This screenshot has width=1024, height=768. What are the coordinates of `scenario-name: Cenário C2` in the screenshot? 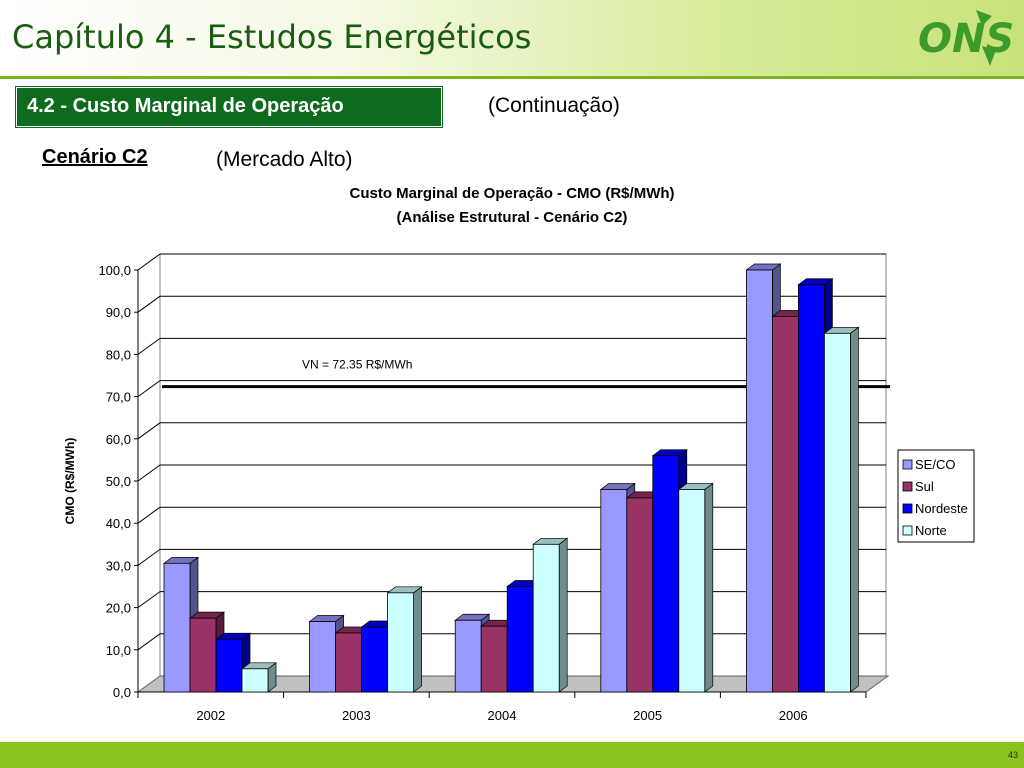 It's located at (95, 157).